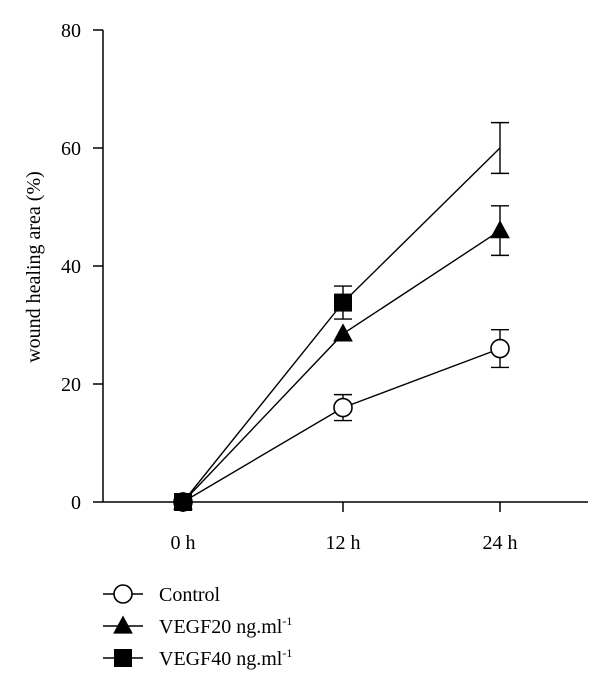 The width and height of the screenshot is (600, 693). Describe the element at coordinates (183, 543) in the screenshot. I see `x-tick-label: 0 h` at that location.